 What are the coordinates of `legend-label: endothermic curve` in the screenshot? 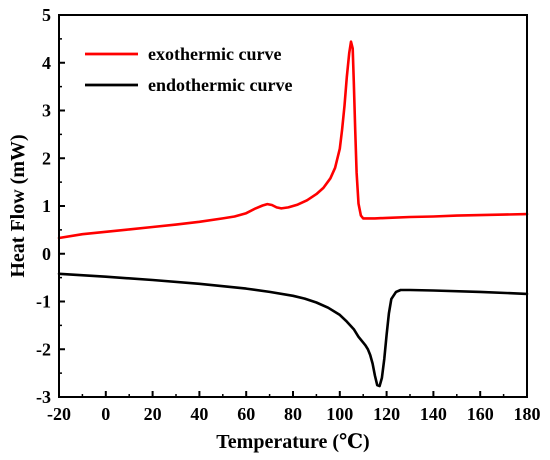 It's located at (220, 85).